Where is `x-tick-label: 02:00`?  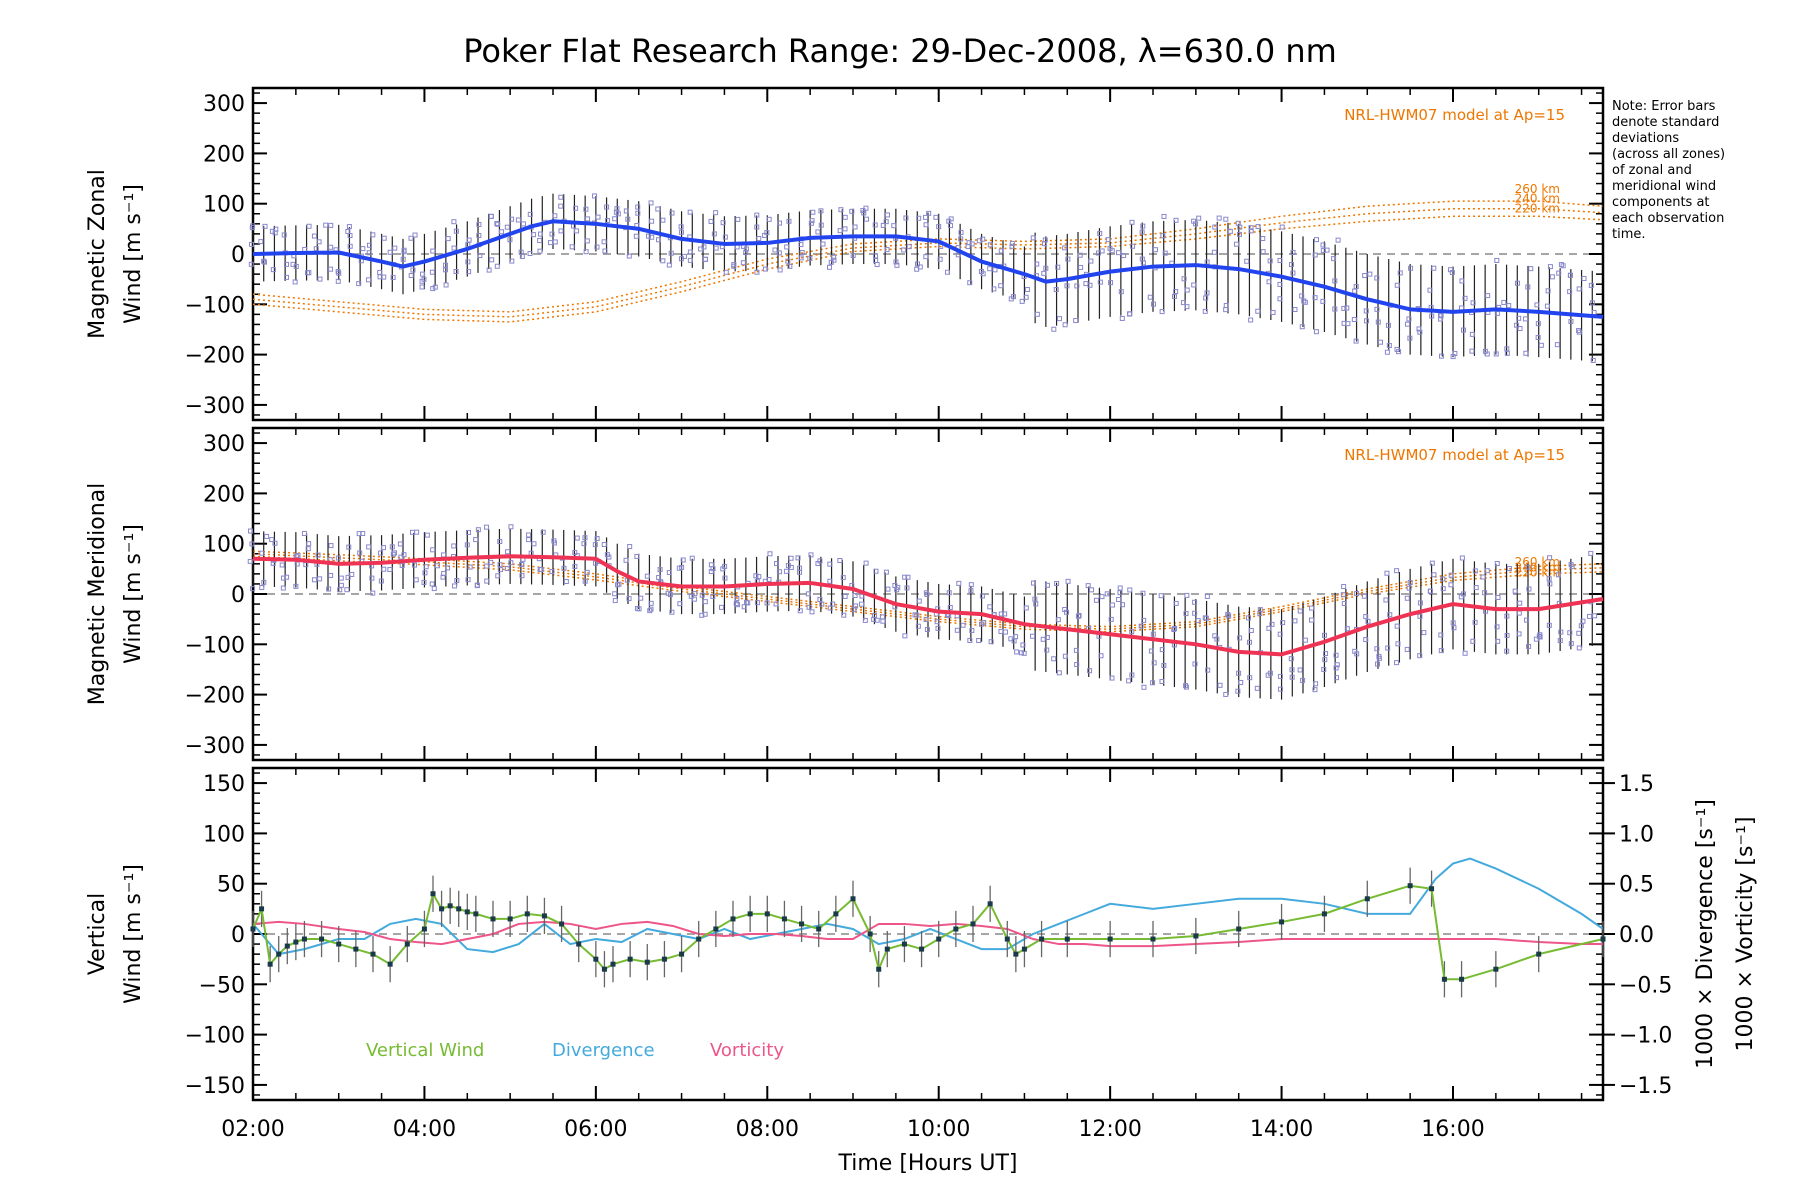 x-tick-label: 02:00 is located at coordinates (252, 1129).